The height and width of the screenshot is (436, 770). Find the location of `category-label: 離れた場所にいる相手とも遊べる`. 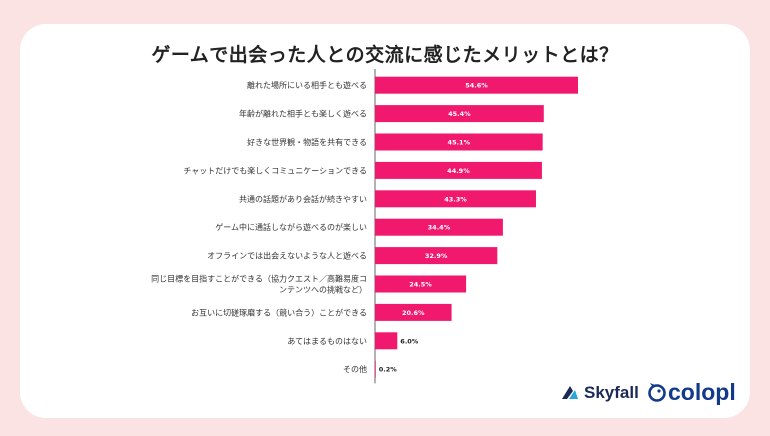

category-label: 離れた場所にいる相手とも遊べる is located at coordinates (307, 85).